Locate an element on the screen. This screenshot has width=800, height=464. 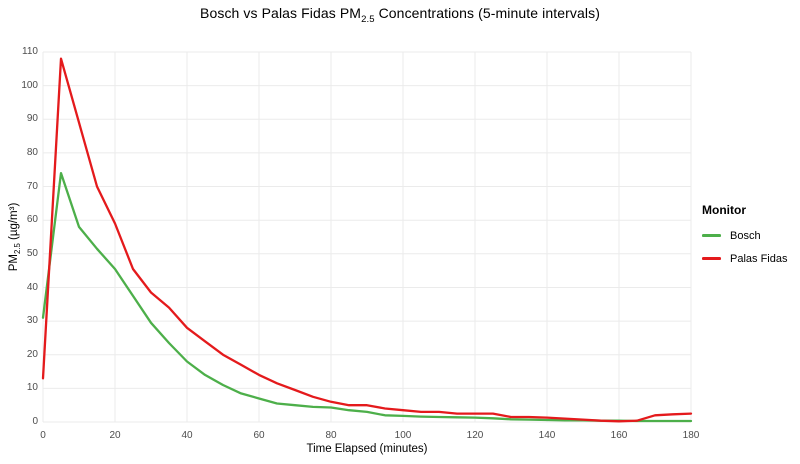
chart-title-text: Bosch vs Palas Fidas PM is located at coordinates (281, 13).